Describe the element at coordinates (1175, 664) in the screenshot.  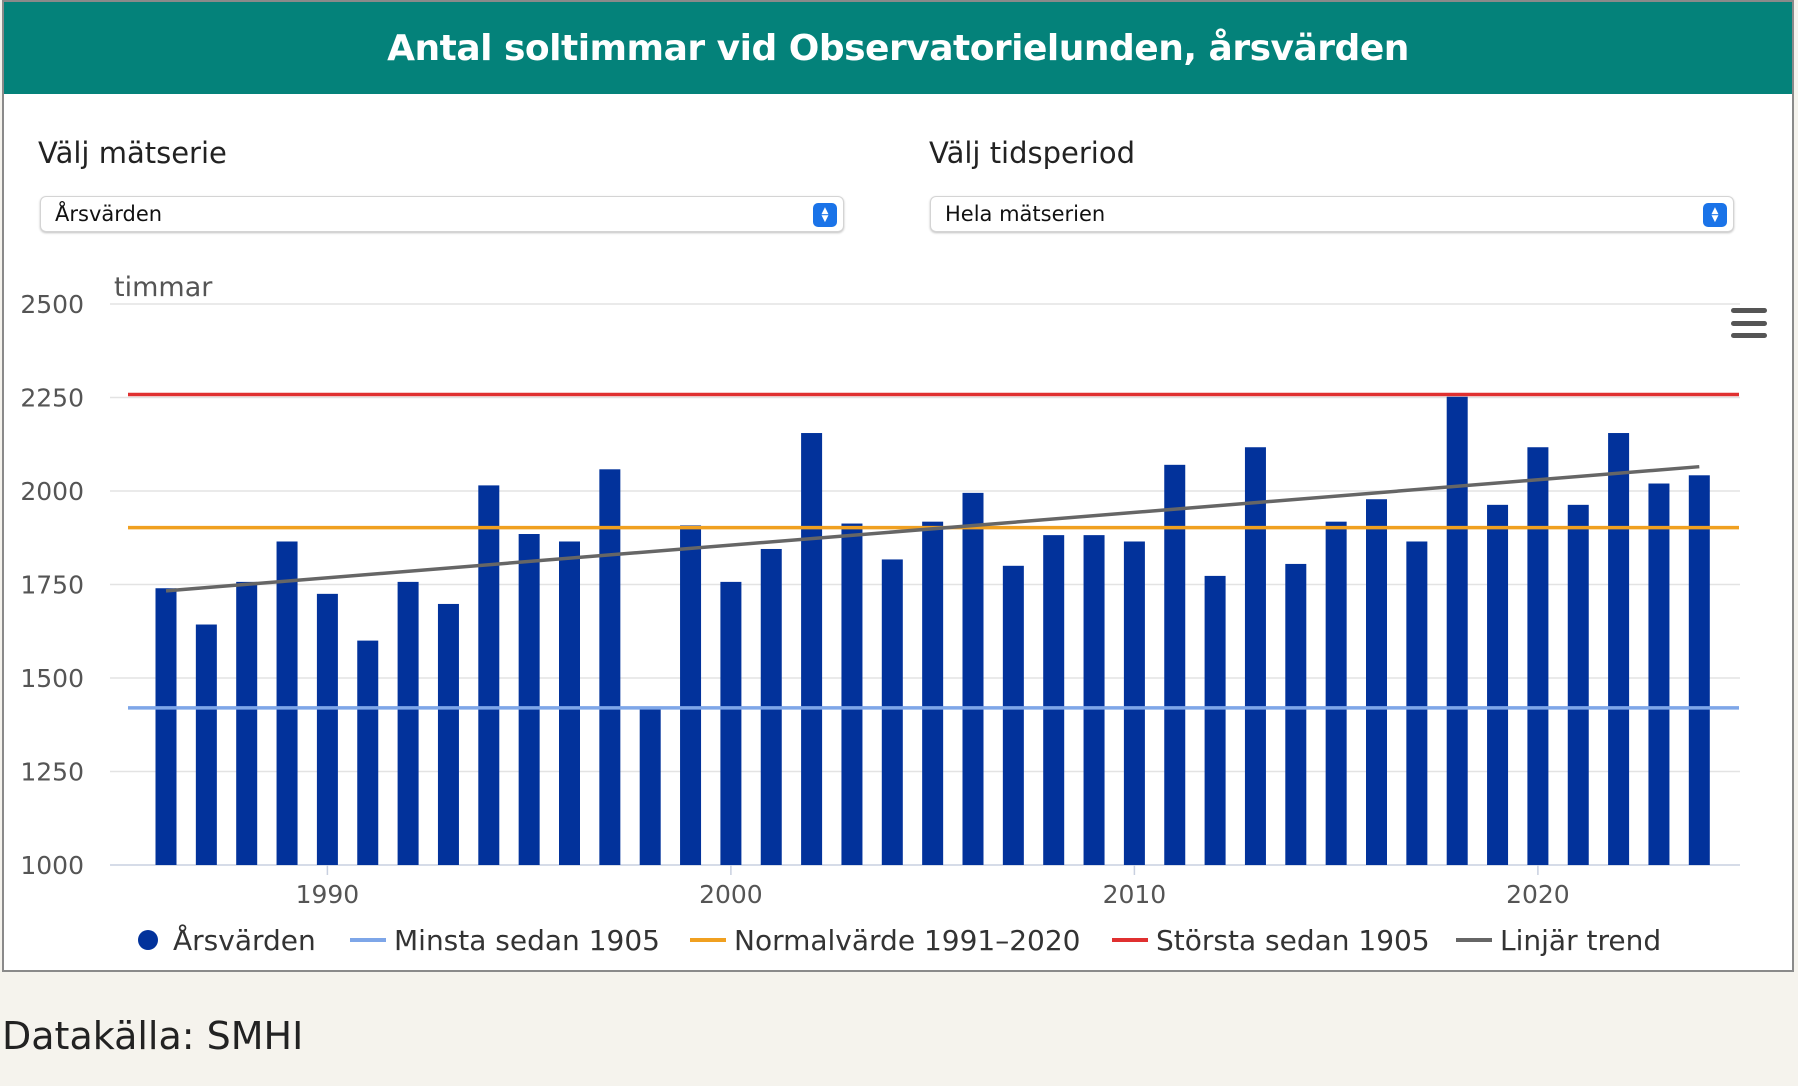
I see `bar-2011` at that location.